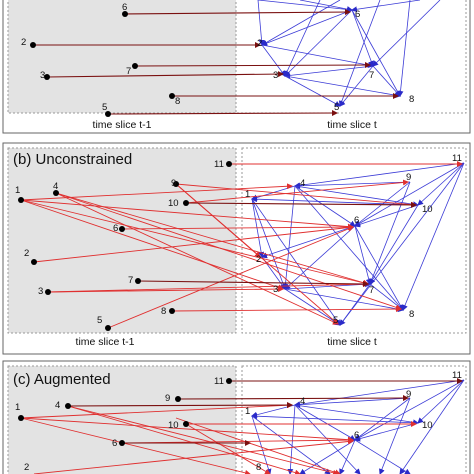  Describe the element at coordinates (352, 342) in the screenshot. I see `panel-b-right-label: time slice t` at that location.